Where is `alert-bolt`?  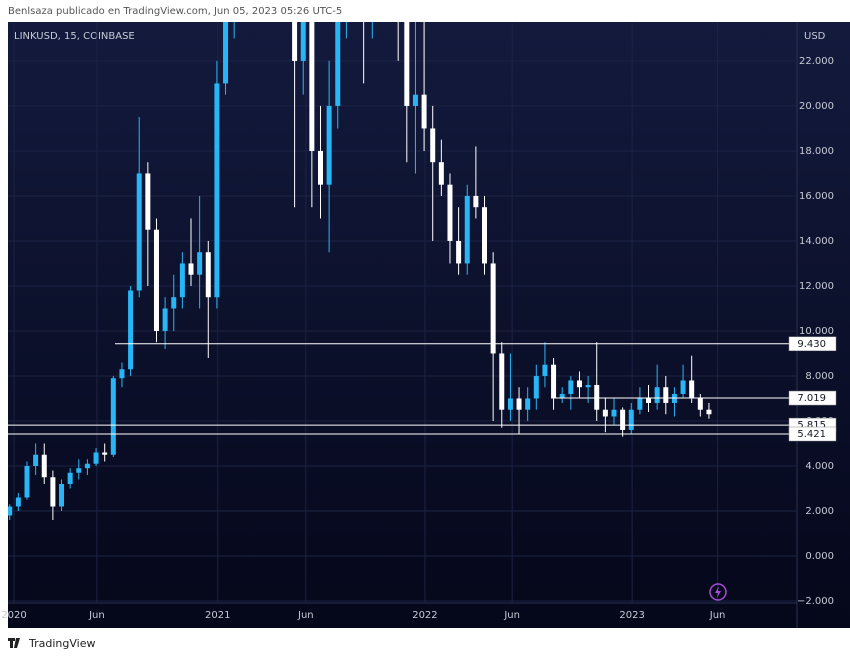 alert-bolt is located at coordinates (718, 592).